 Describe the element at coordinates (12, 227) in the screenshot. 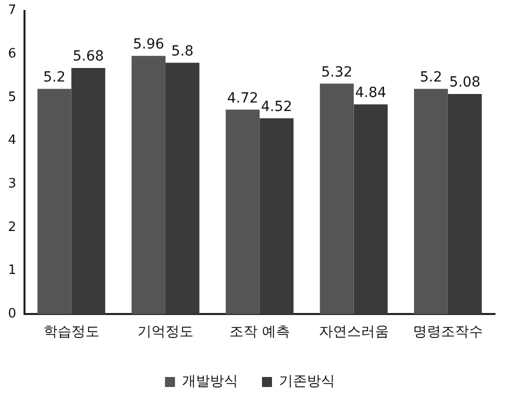

I see `y-tick-label: 2` at that location.